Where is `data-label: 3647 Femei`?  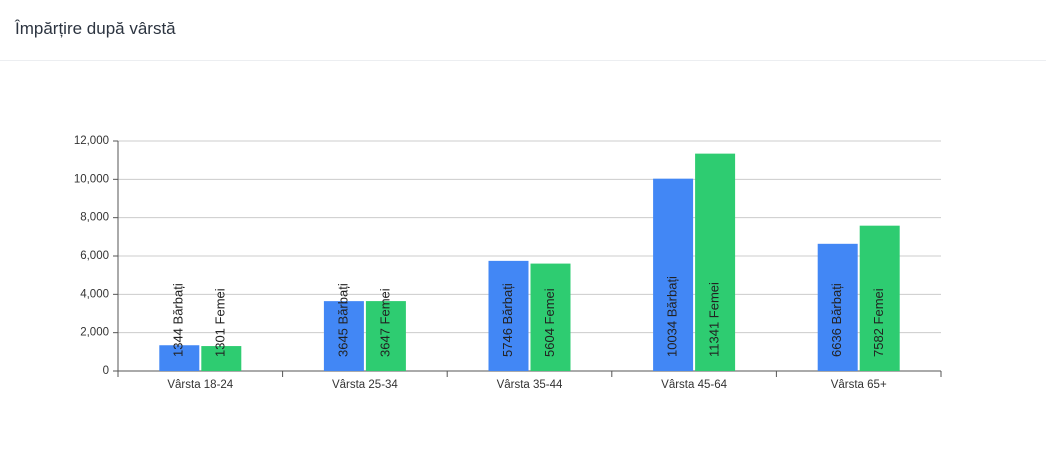
data-label: 3647 Femei is located at coordinates (384, 322).